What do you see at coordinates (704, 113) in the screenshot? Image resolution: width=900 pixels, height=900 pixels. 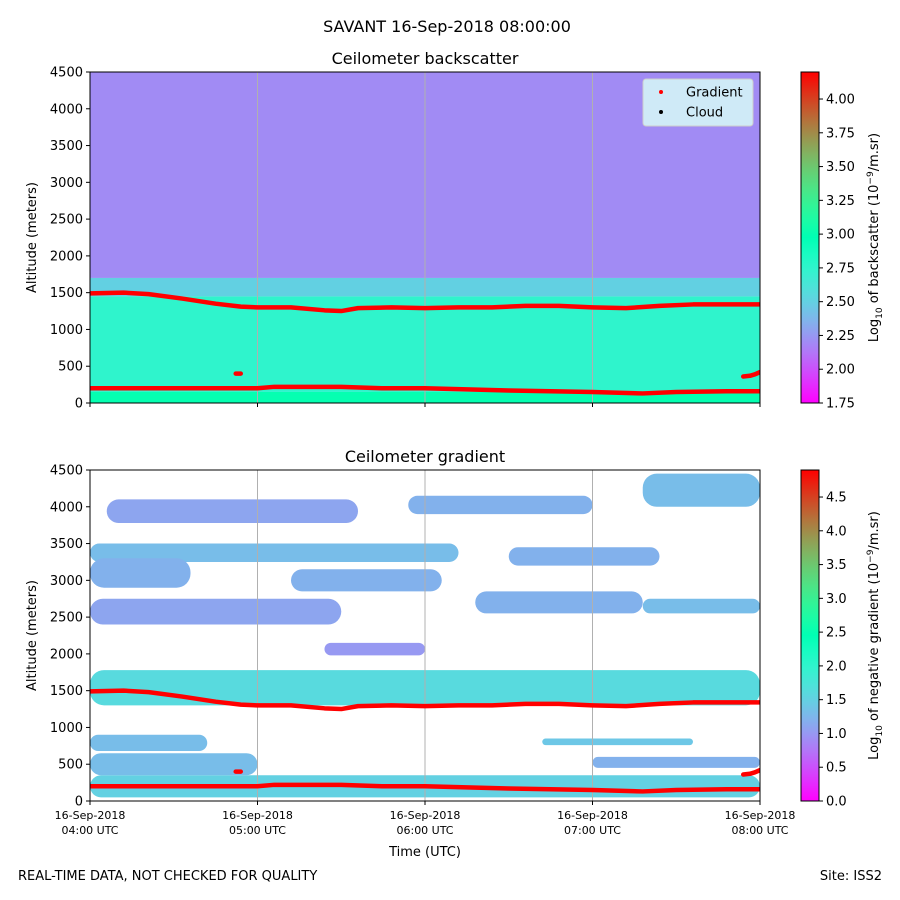 I see `legend-label: Cloud` at bounding box center [704, 113].